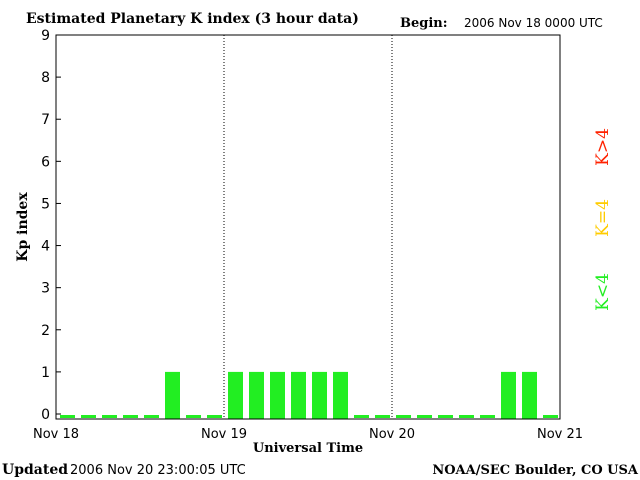  Describe the element at coordinates (45, 36) in the screenshot. I see `y-tick-label: 9` at that location.